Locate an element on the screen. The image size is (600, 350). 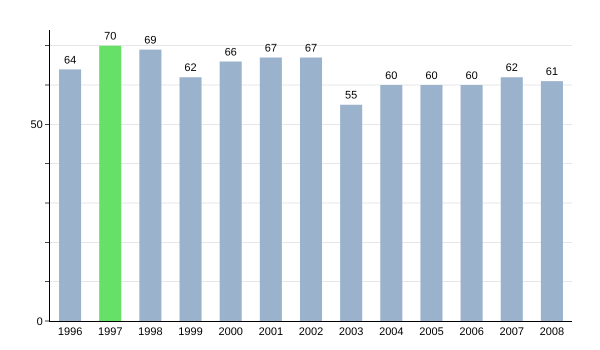
x-tick-label: 2005 is located at coordinates (431, 332).